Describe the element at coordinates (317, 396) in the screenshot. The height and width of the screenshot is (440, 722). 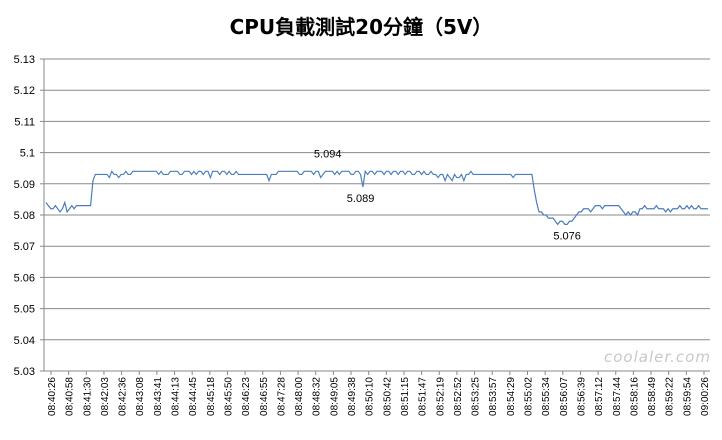
I see `x-tick-label: 08:48:32` at that location.